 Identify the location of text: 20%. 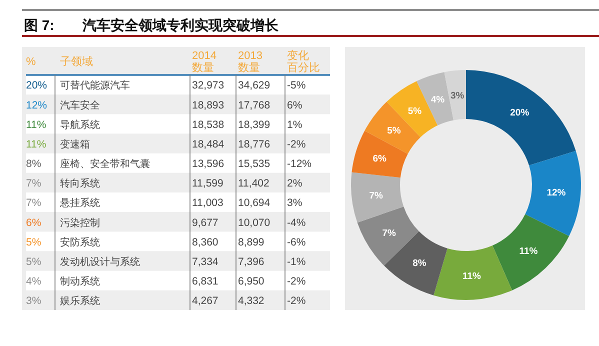
(37, 86).